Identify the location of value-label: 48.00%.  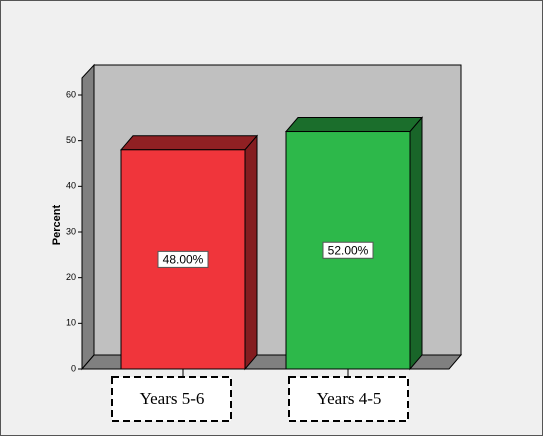
(183, 260).